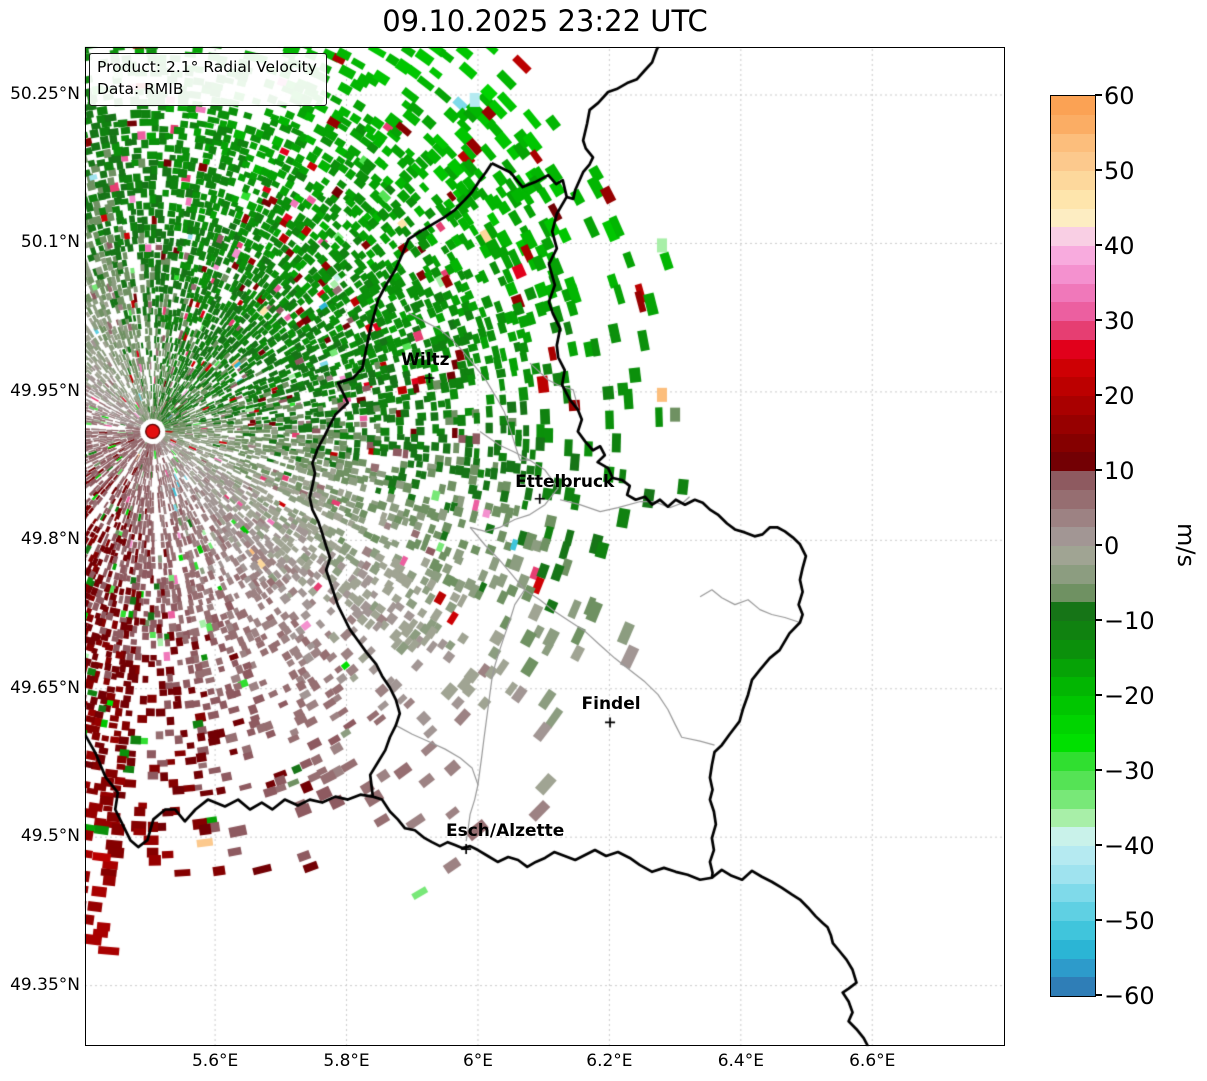 This screenshot has height=1081, width=1207. I want to click on colorbar-unit-label: m/s, so click(1186, 545).